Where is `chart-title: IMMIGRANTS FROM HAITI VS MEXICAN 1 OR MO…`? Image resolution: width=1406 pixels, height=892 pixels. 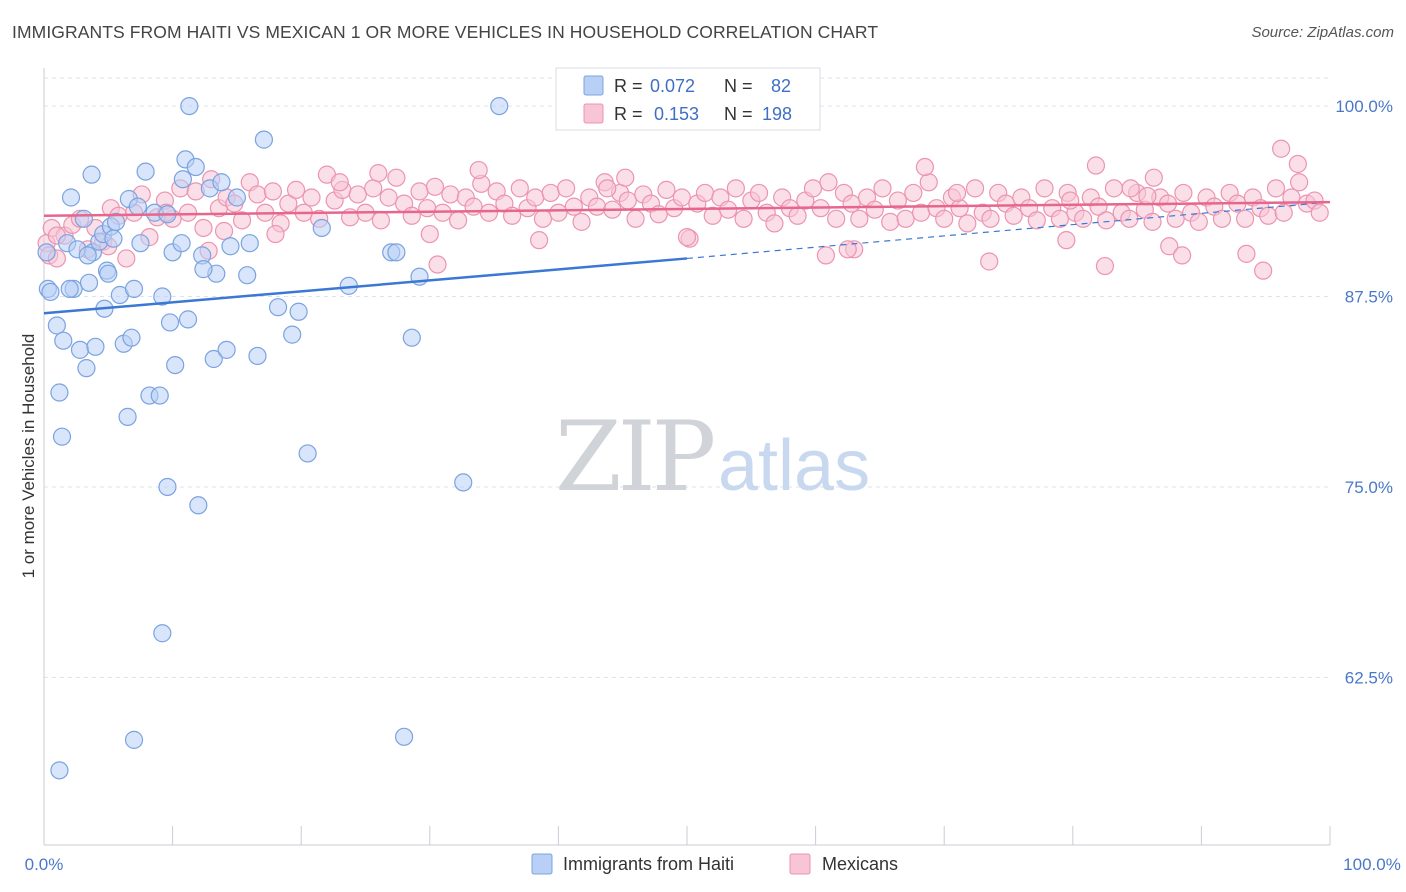
chart-title: IMMIGRANTS FROM HAITI VS MEXICAN 1 OR MO… is located at coordinates (445, 32).